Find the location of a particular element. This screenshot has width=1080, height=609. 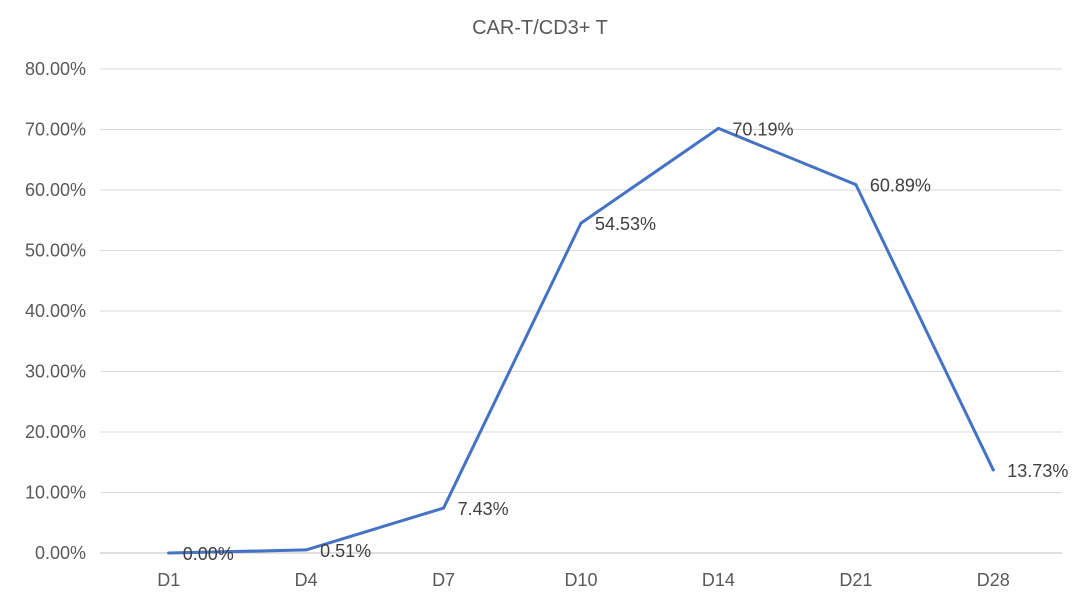

x-tick-label: D10 is located at coordinates (580, 580).